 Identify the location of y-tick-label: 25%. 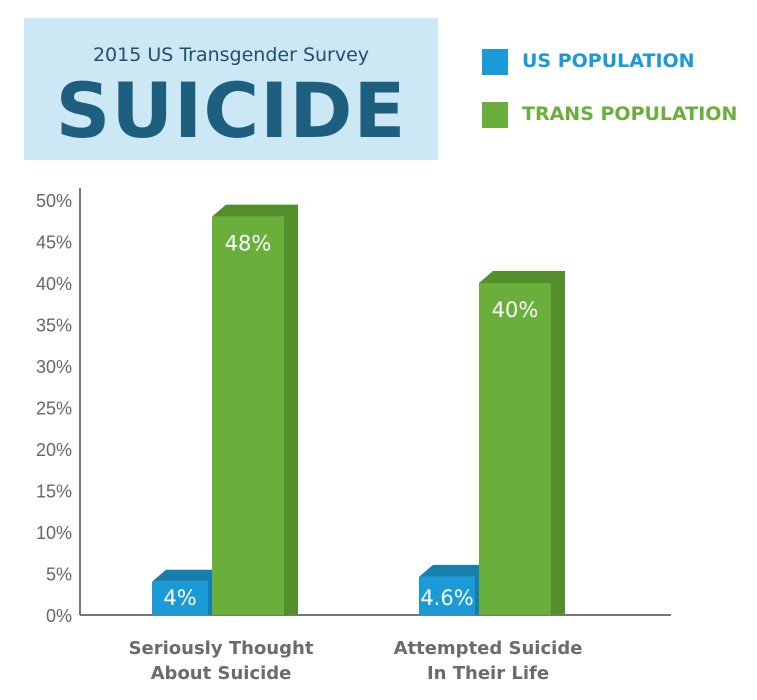
(54, 409).